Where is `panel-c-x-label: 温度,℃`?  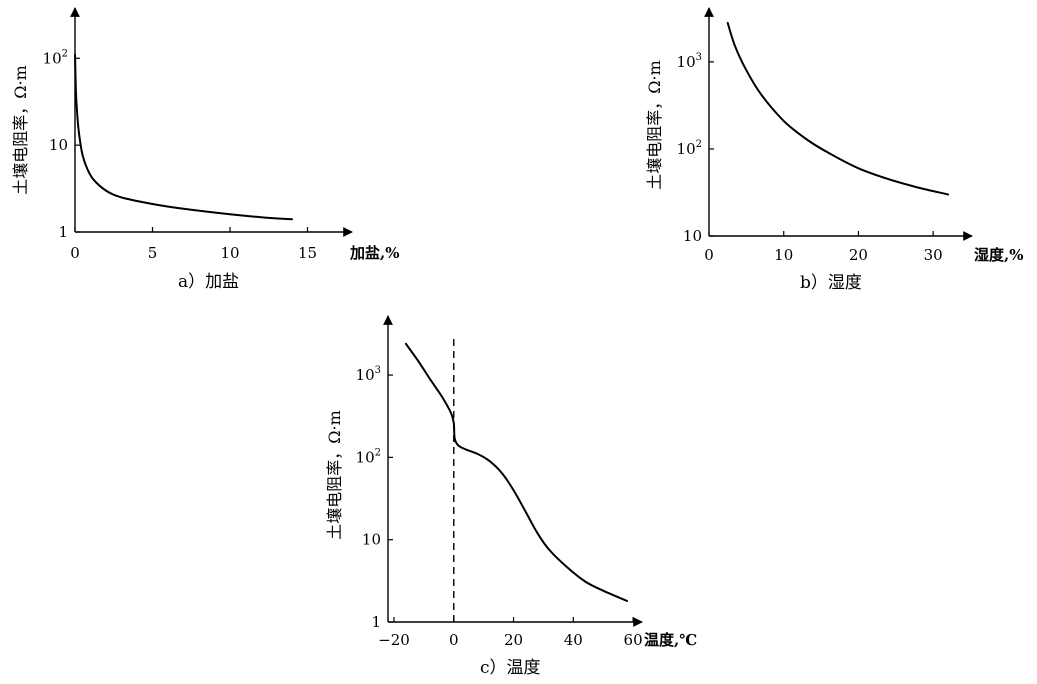
panel-c-x-label: 温度,℃ is located at coordinates (670, 640).